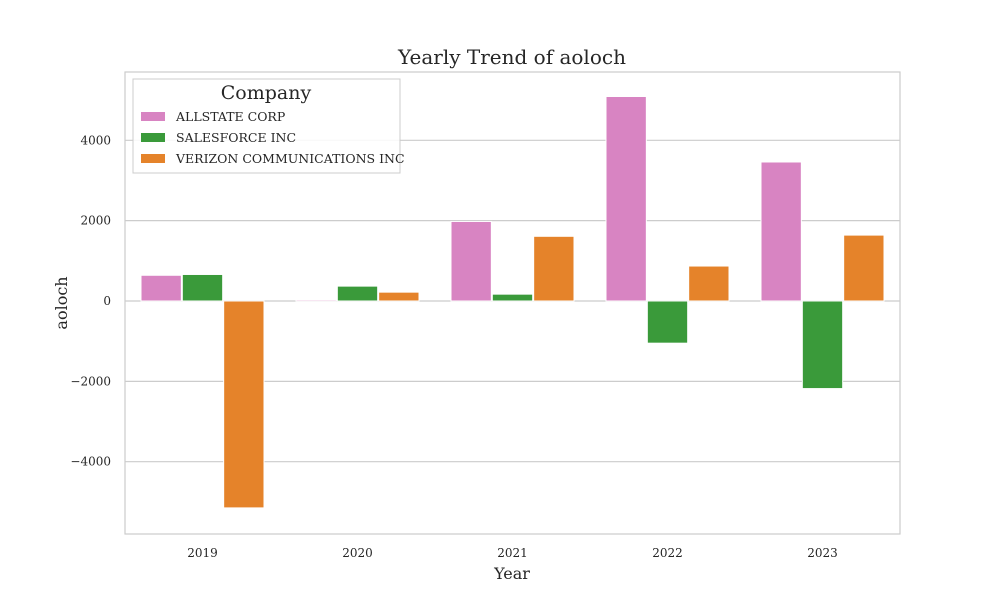  What do you see at coordinates (667, 322) in the screenshot?
I see `bar-salesforce-inc-2022` at bounding box center [667, 322].